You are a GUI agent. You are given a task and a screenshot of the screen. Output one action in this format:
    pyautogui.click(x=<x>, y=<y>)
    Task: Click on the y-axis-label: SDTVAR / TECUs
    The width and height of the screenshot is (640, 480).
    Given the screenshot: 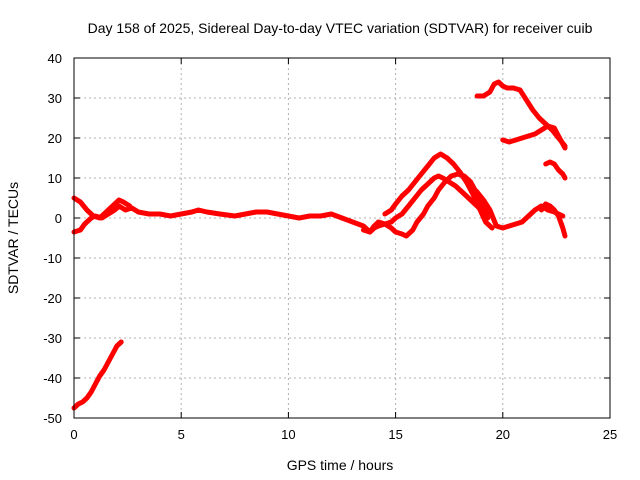 What is the action you would take?
    pyautogui.click(x=13, y=238)
    